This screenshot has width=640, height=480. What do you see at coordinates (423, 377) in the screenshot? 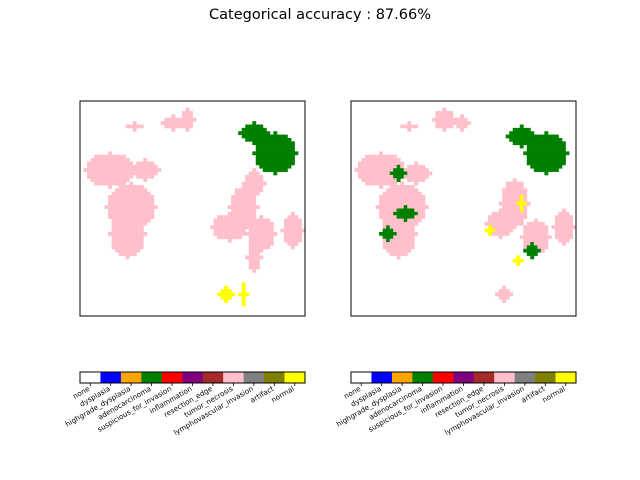
I see `colorbar-swatch-adenocarcinoma` at bounding box center [423, 377].